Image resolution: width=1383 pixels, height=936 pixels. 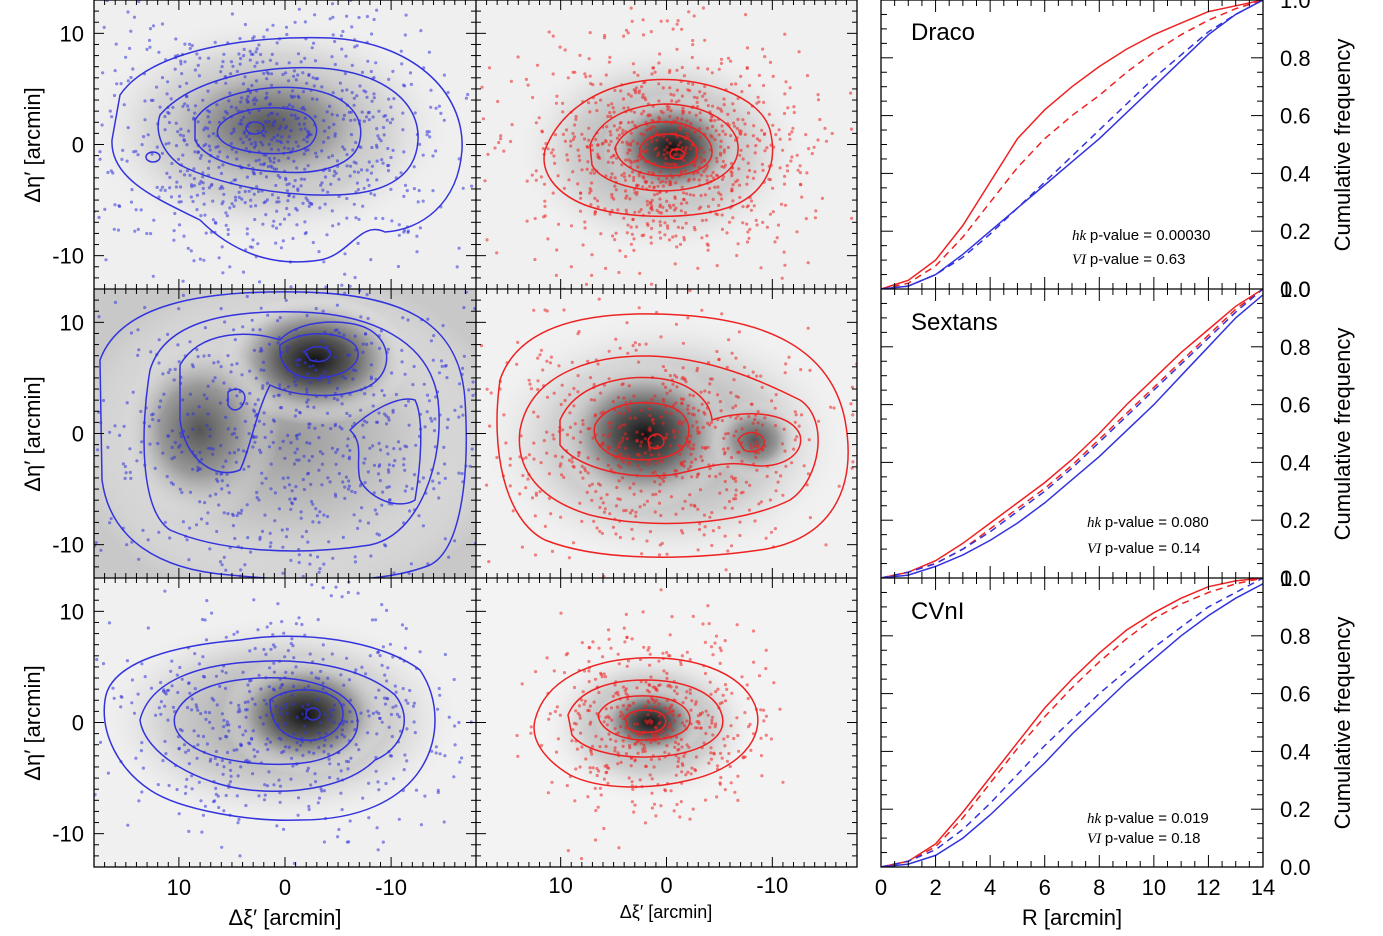 What do you see at coordinates (285, 433) in the screenshot?
I see `density-sextans-blue` at bounding box center [285, 433].